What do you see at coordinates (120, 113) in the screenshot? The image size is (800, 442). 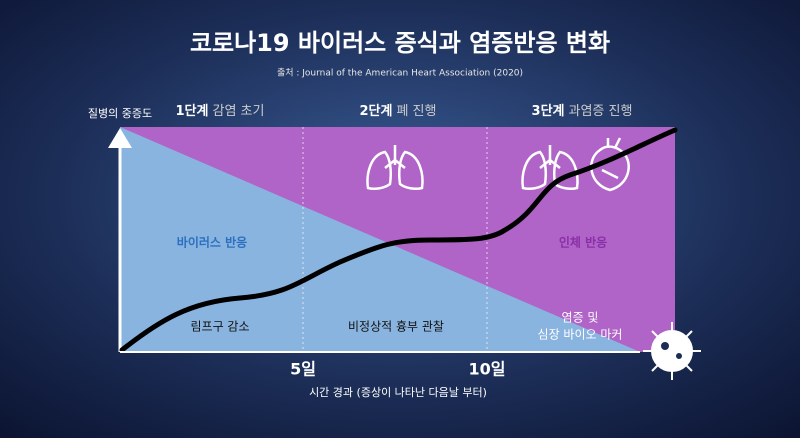 I see `y-axis-label: 질병의 중증도` at bounding box center [120, 113].